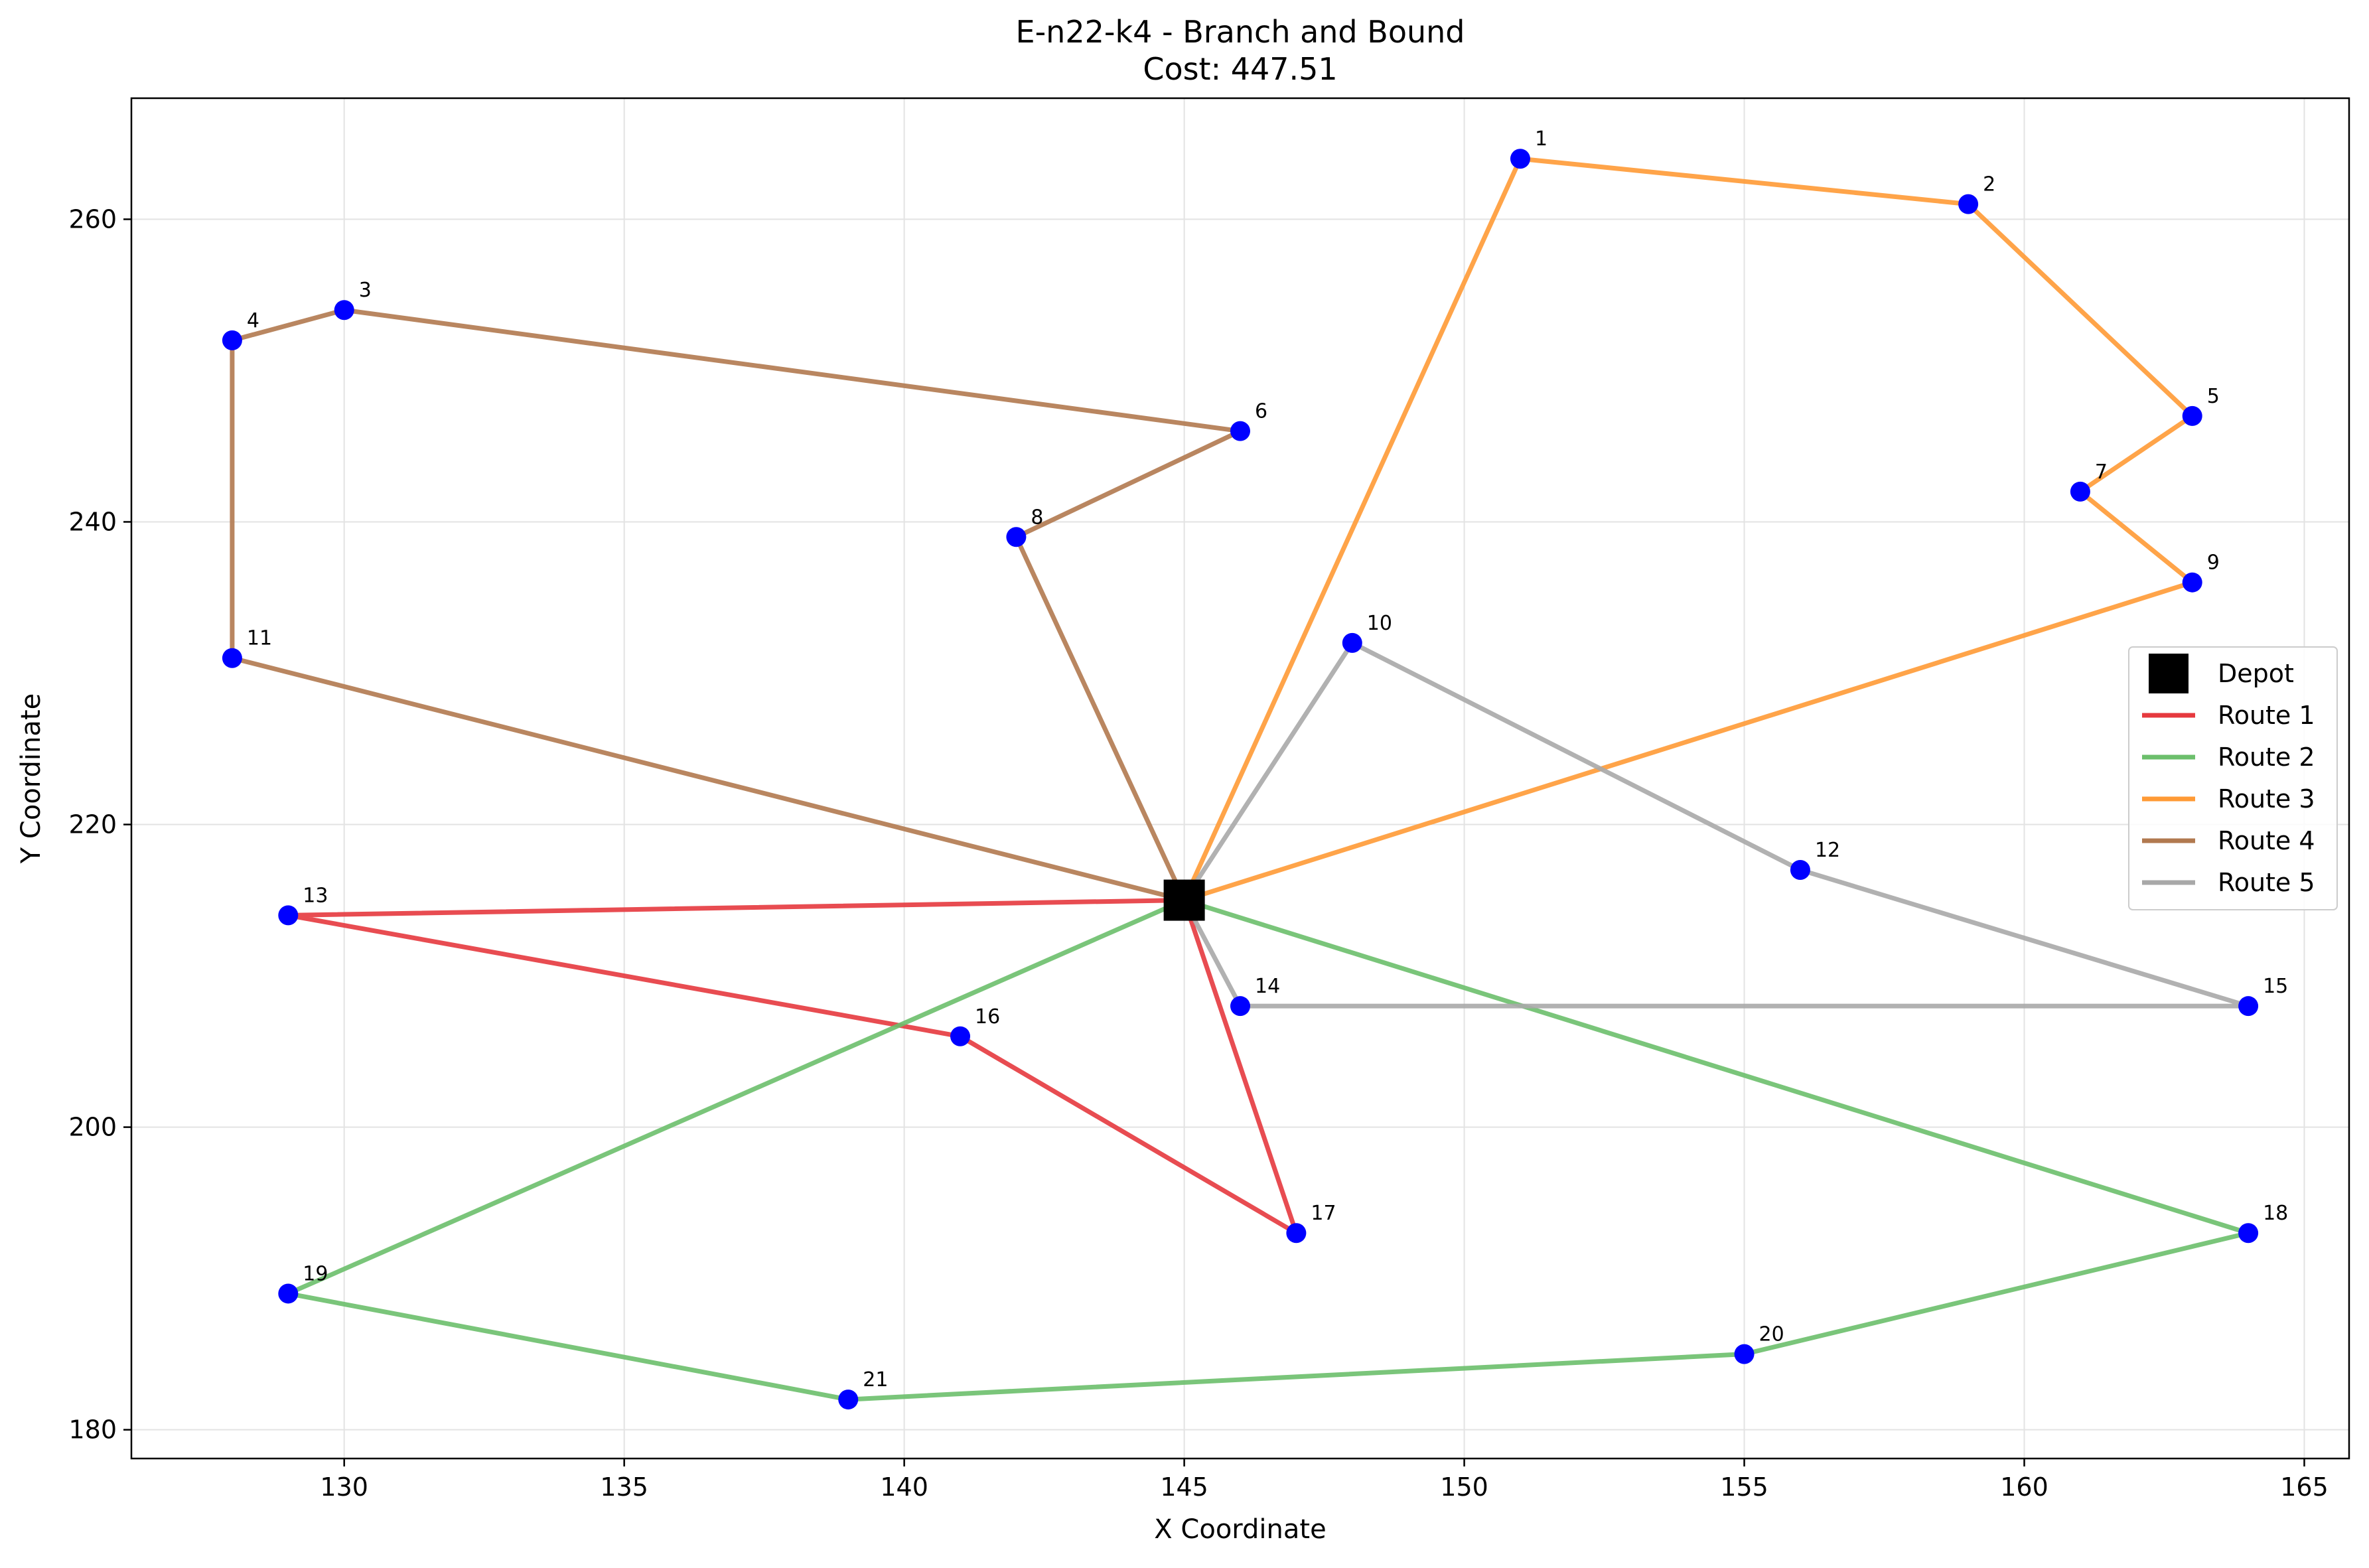 This screenshot has width=2369, height=1568. Describe the element at coordinates (92, 824) in the screenshot. I see `y-tick-label: 220` at that location.